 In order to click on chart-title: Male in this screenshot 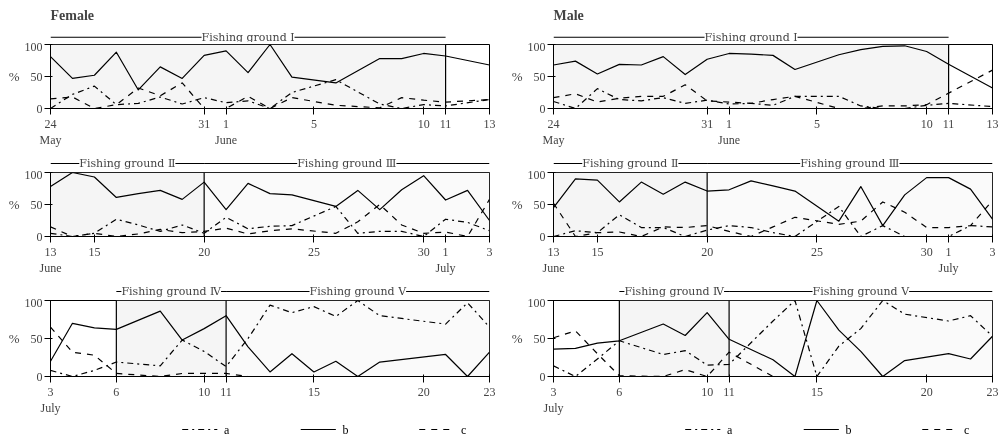, I will do `click(568, 15)`.